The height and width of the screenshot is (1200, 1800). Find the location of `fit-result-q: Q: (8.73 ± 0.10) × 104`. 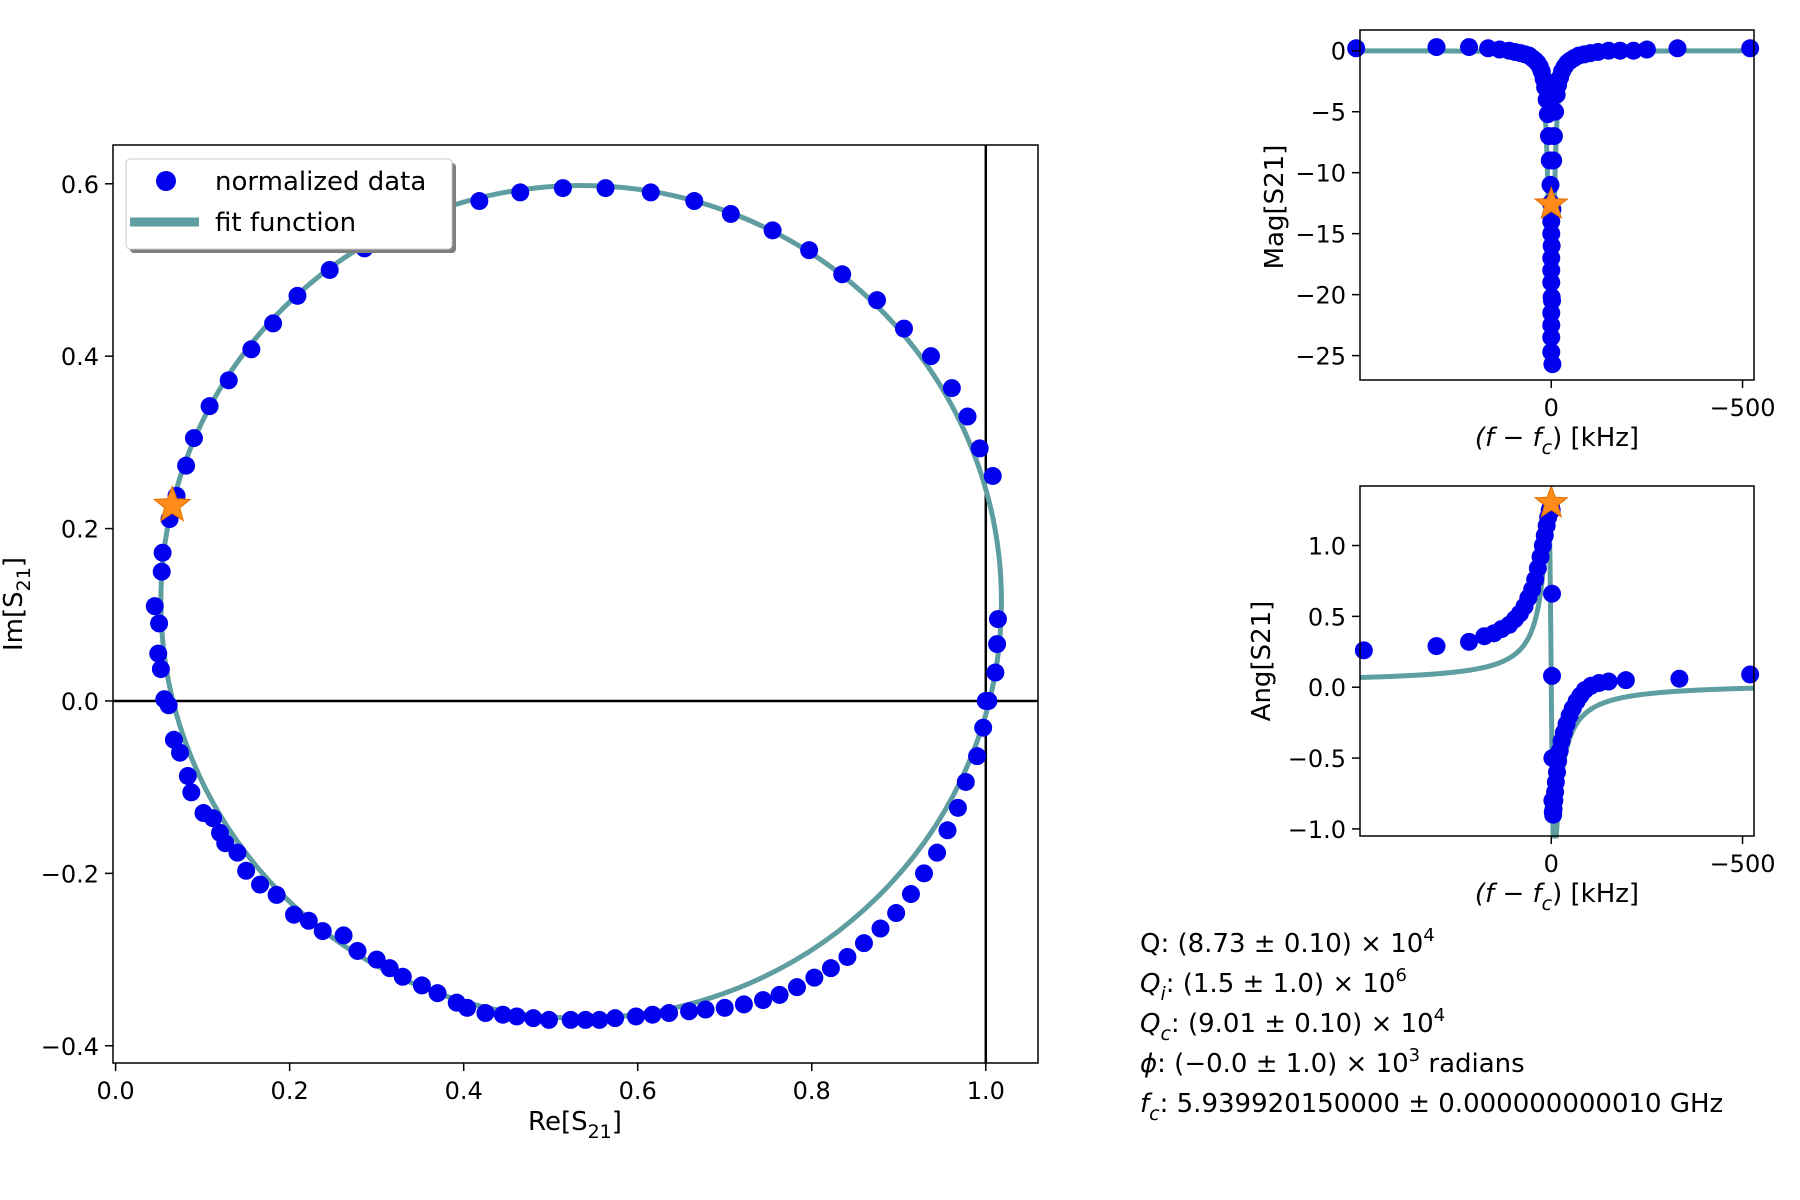

fit-result-q: Q: (8.73 ± 0.10) × 104 is located at coordinates (1287, 942).